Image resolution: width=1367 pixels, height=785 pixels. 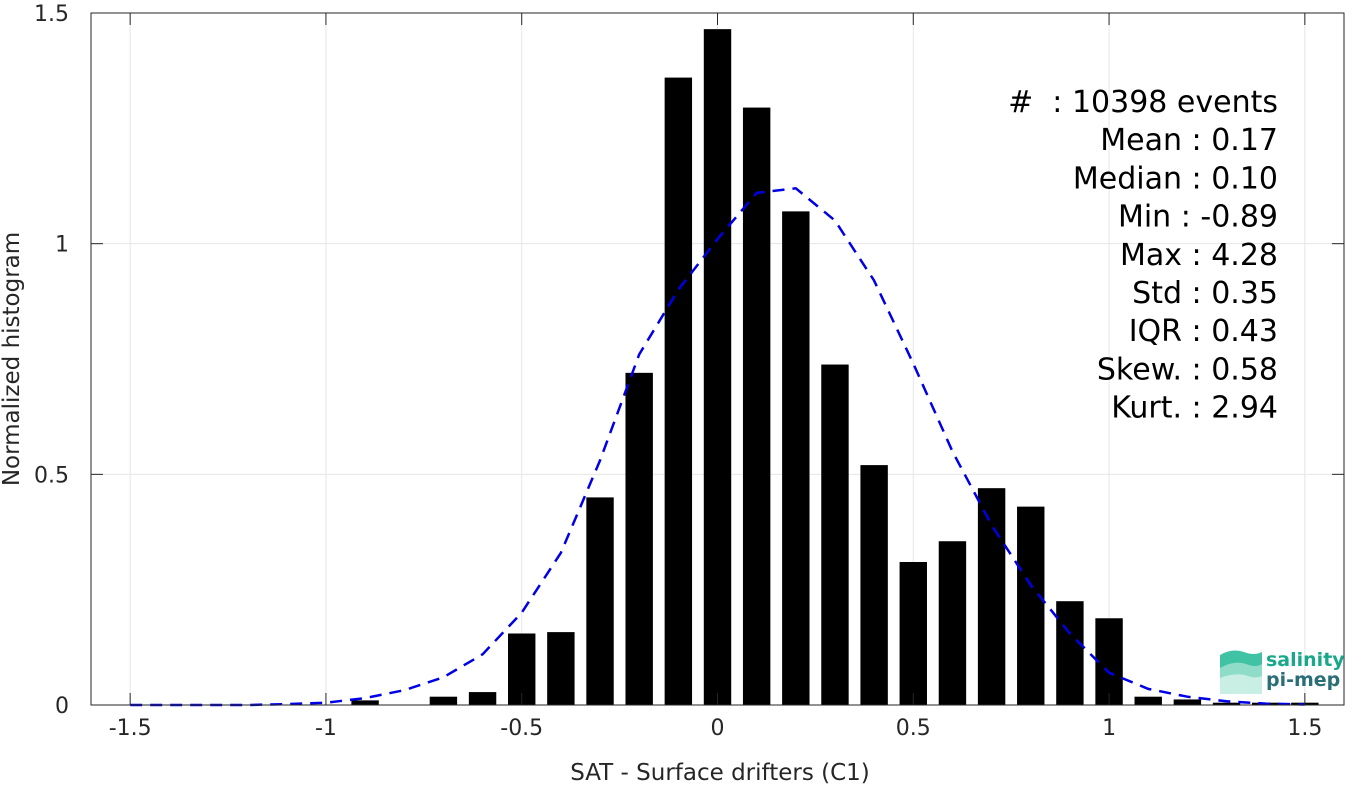 I want to click on y-tick-label: 1.5, so click(x=51, y=14).